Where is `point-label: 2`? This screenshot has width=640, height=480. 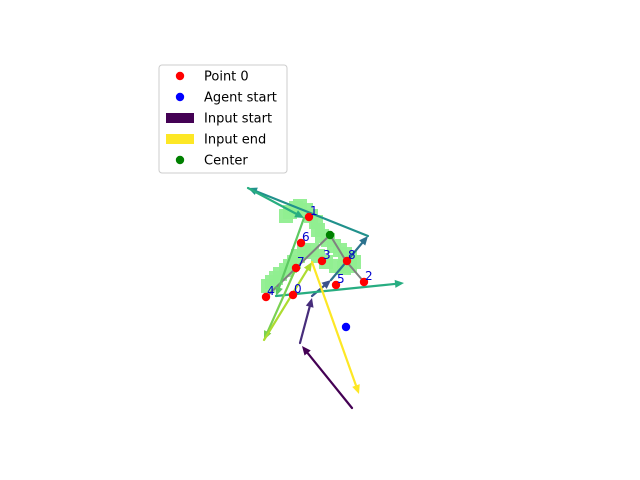
point-label: 2 is located at coordinates (369, 276).